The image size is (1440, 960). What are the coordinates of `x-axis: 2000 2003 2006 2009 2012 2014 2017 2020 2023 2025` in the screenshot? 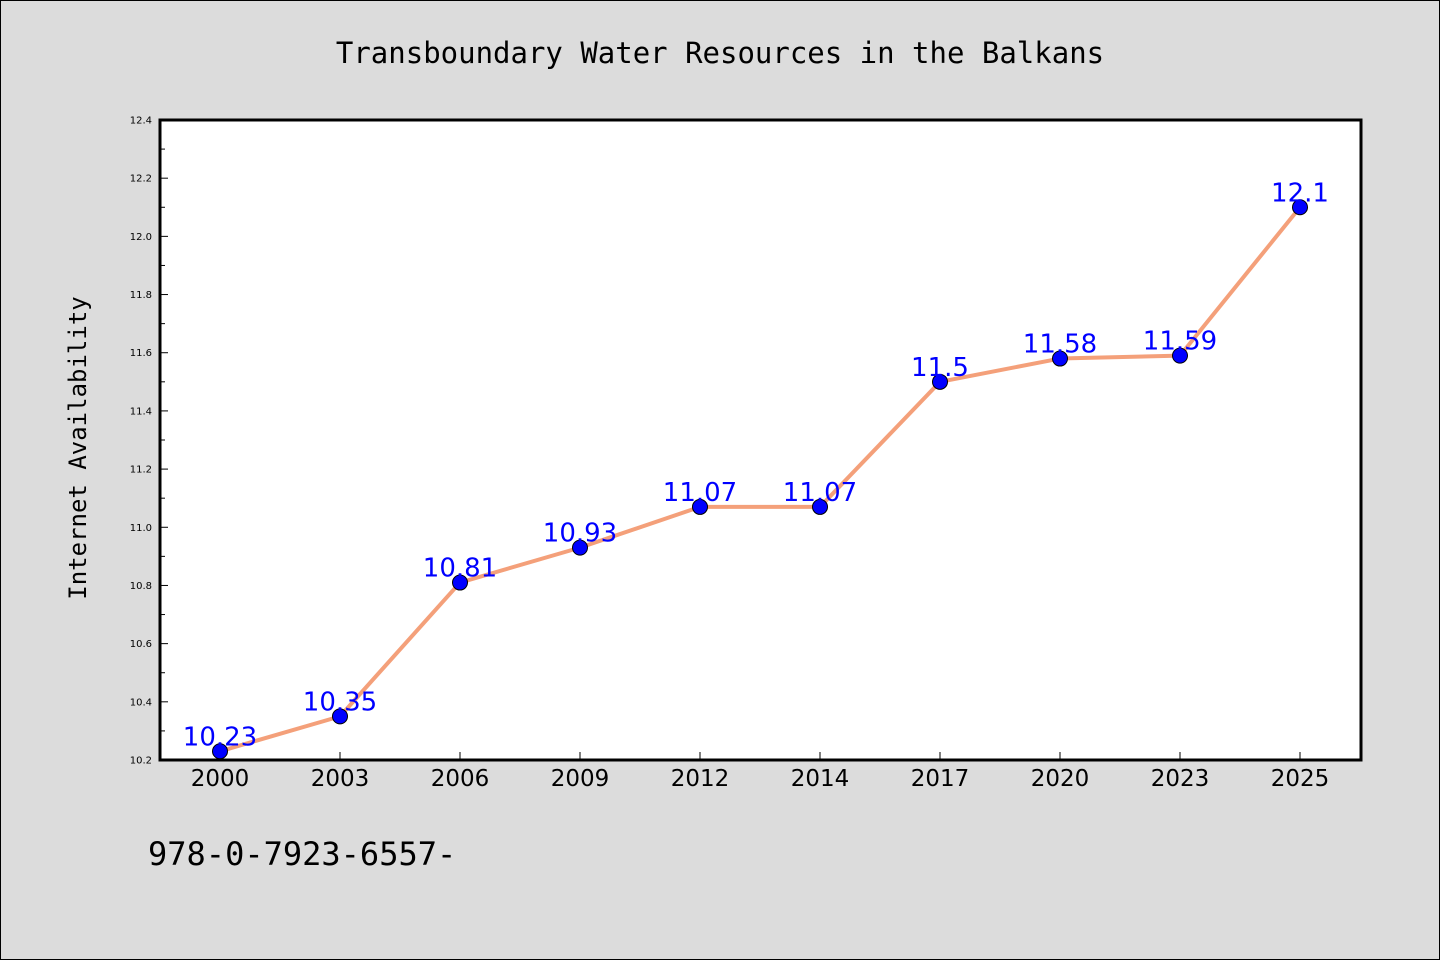 It's located at (760, 772).